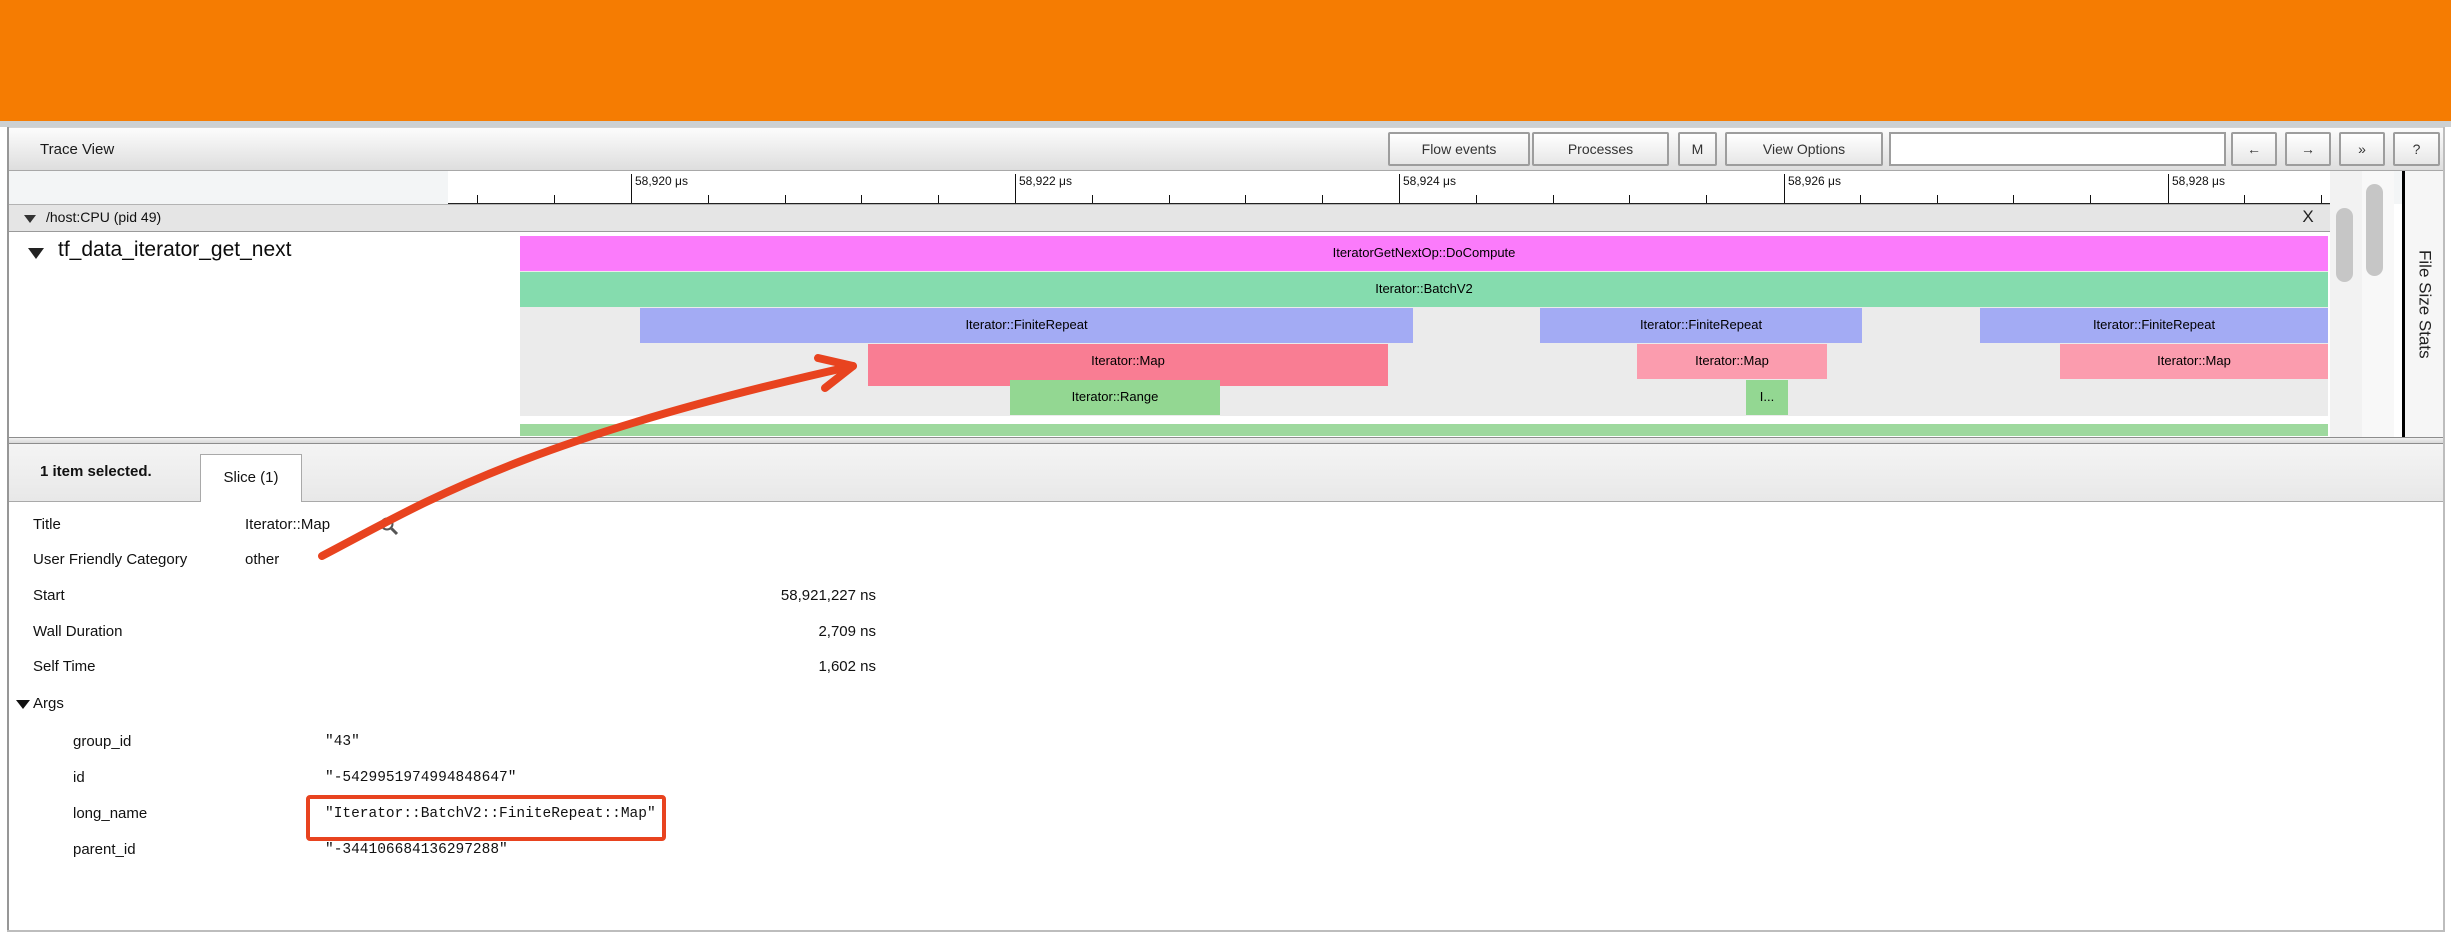 This screenshot has width=2451, height=936. Describe the element at coordinates (47, 524) in the screenshot. I see `detail-field-label: Title` at that location.